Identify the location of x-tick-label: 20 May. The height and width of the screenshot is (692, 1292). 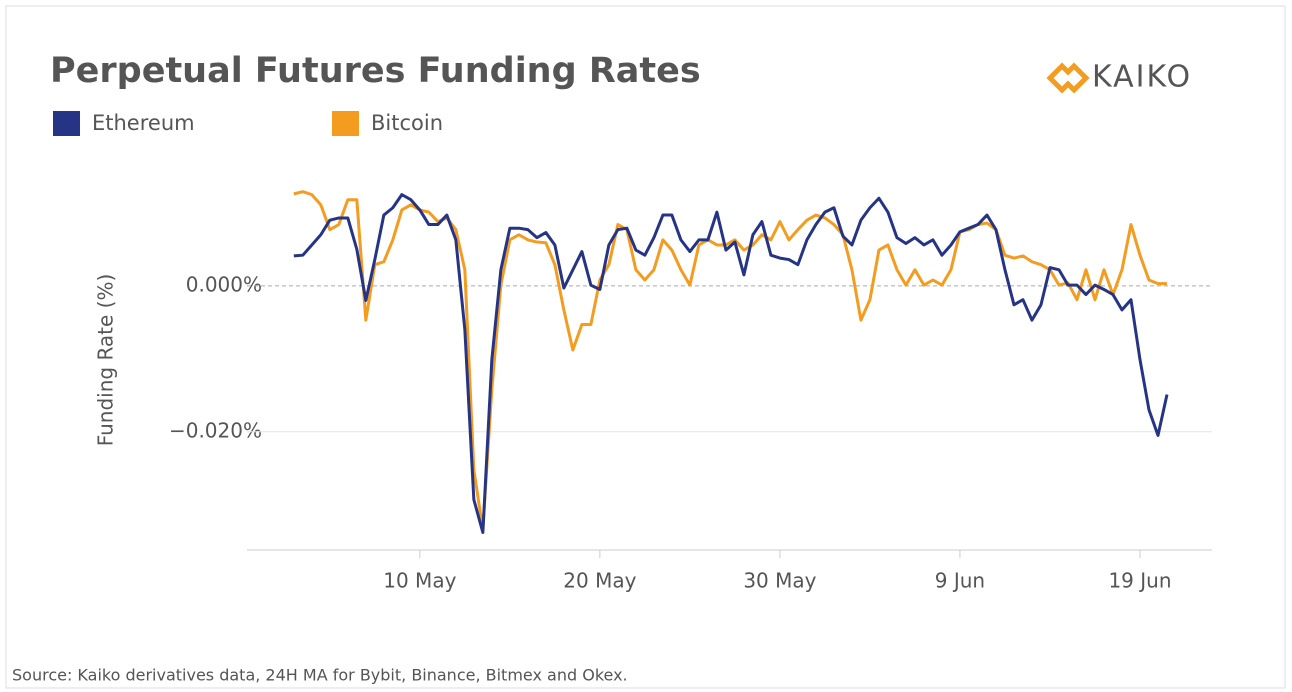
(599, 581).